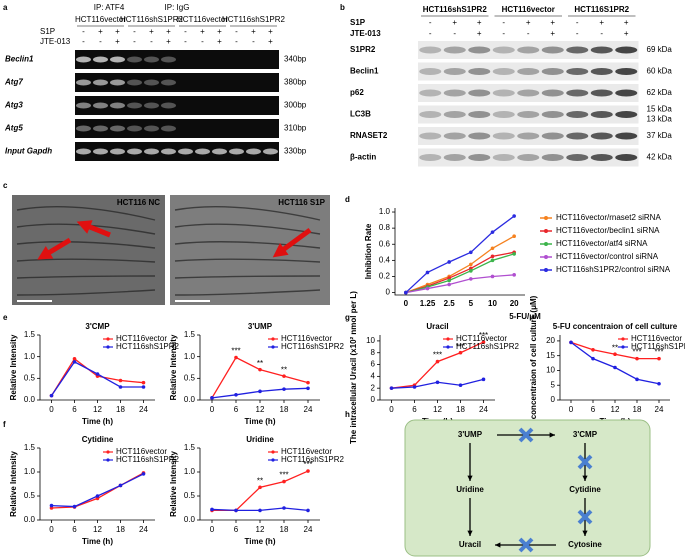 The width and height of the screenshot is (685, 560). I want to click on micrograph-label: HCT116 S1P, so click(301, 202).